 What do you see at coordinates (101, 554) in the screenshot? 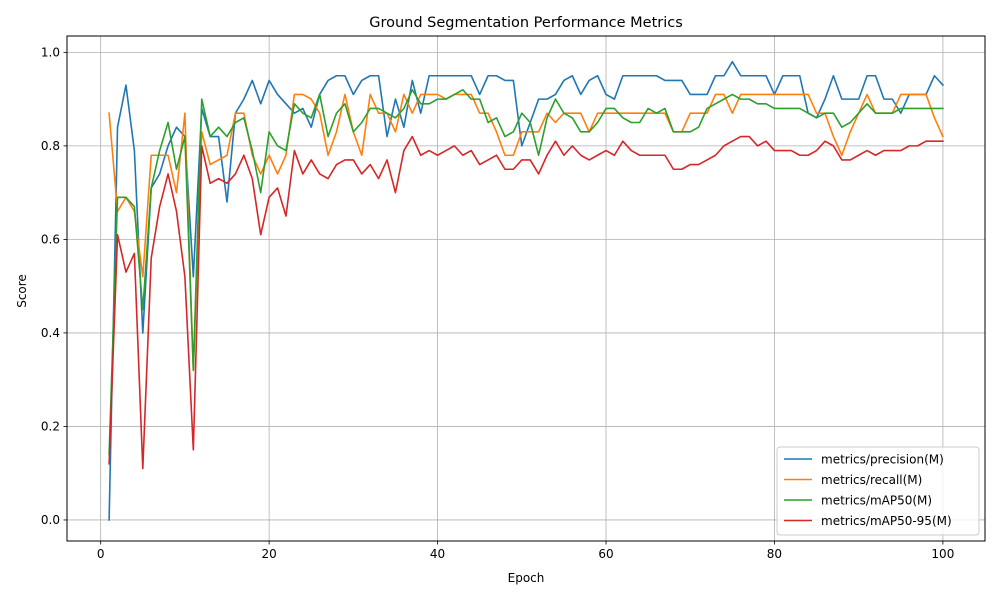
I see `x-tick-label: 0` at bounding box center [101, 554].